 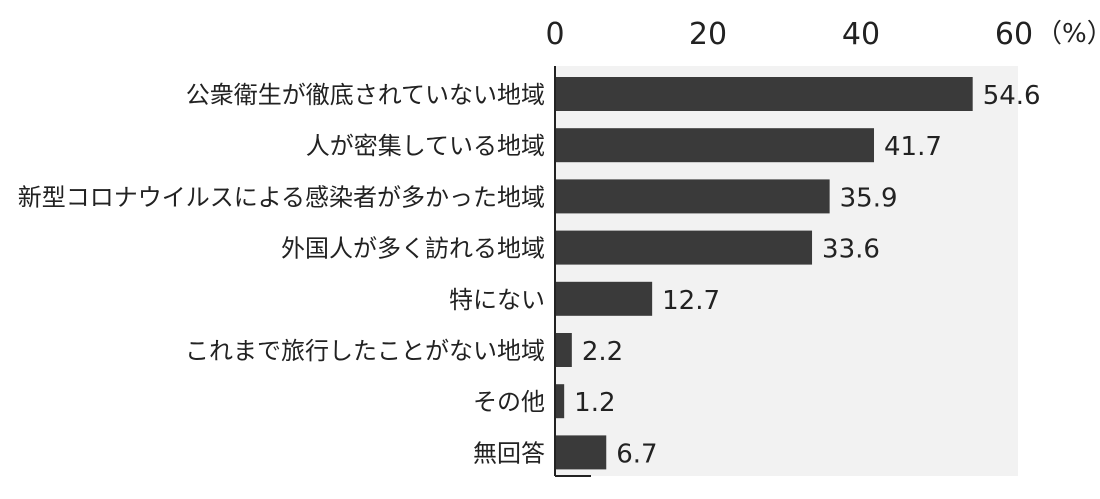 I want to click on value-label-3: 33.6, so click(x=851, y=250).